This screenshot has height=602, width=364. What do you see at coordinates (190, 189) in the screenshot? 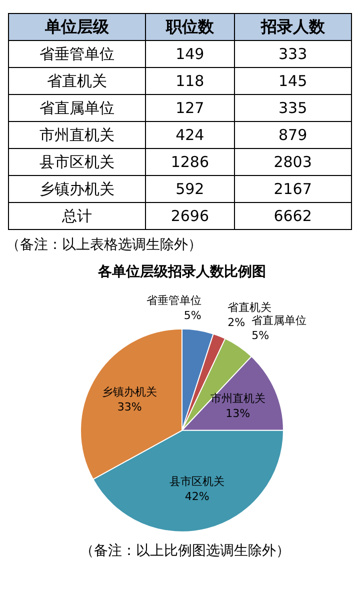
I see `data-label: 592` at bounding box center [190, 189].